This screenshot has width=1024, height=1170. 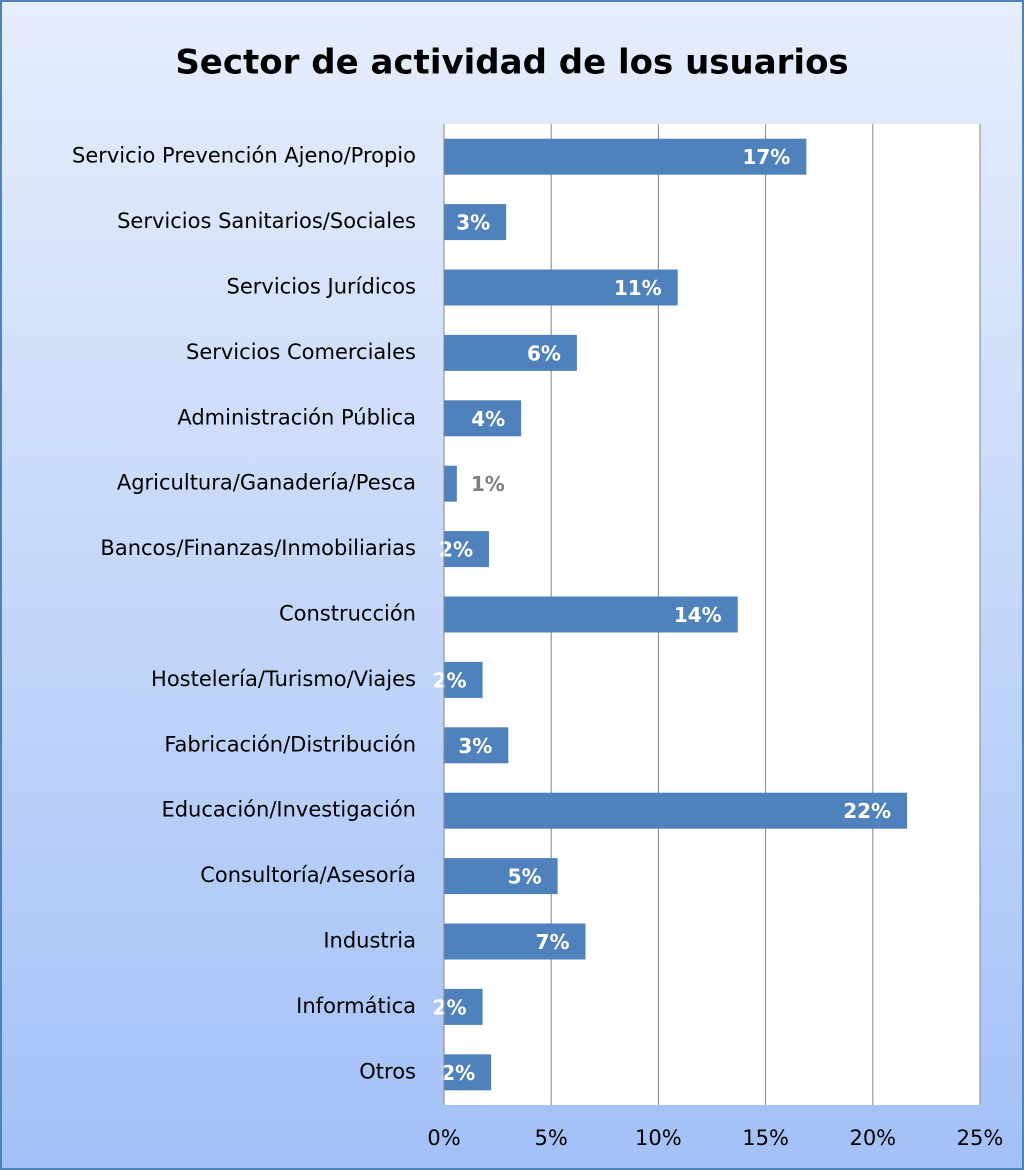 What do you see at coordinates (980, 1138) in the screenshot?
I see `x-tick-label: 25%` at bounding box center [980, 1138].